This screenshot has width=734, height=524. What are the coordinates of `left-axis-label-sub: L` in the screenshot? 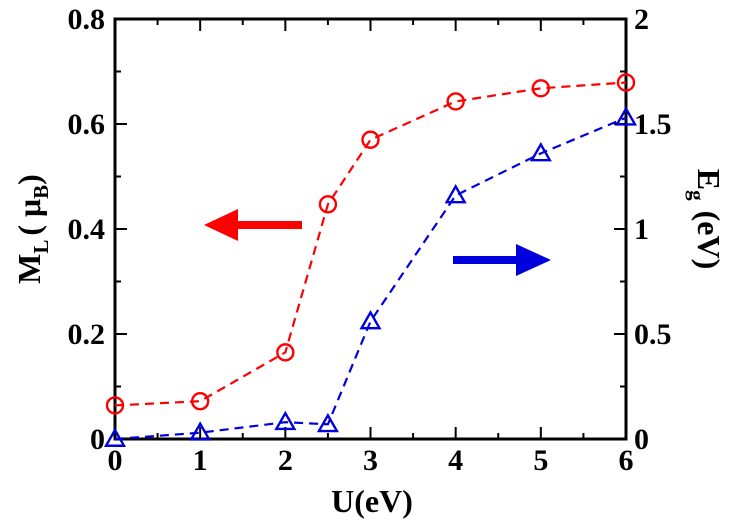 It's located at (41, 247).